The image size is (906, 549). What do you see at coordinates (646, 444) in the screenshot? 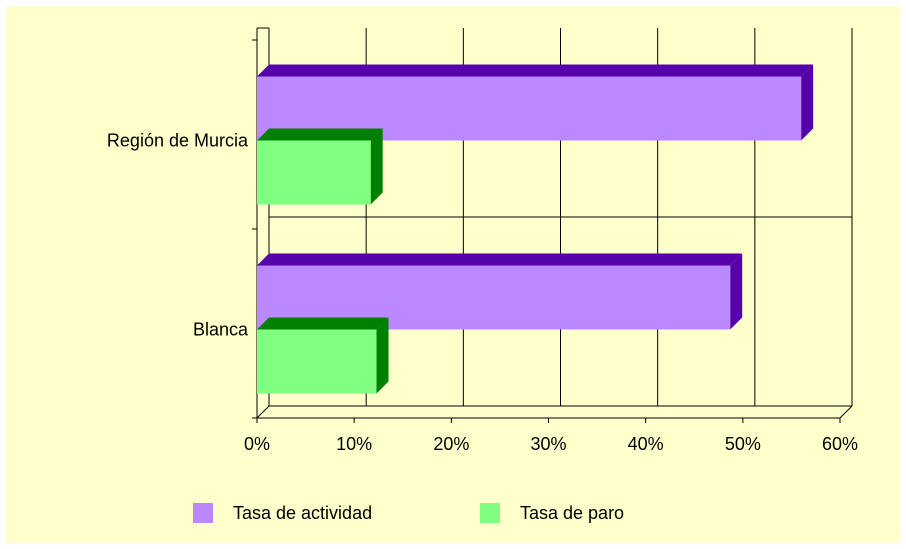
I see `x-tick-label-4: 40%` at bounding box center [646, 444].